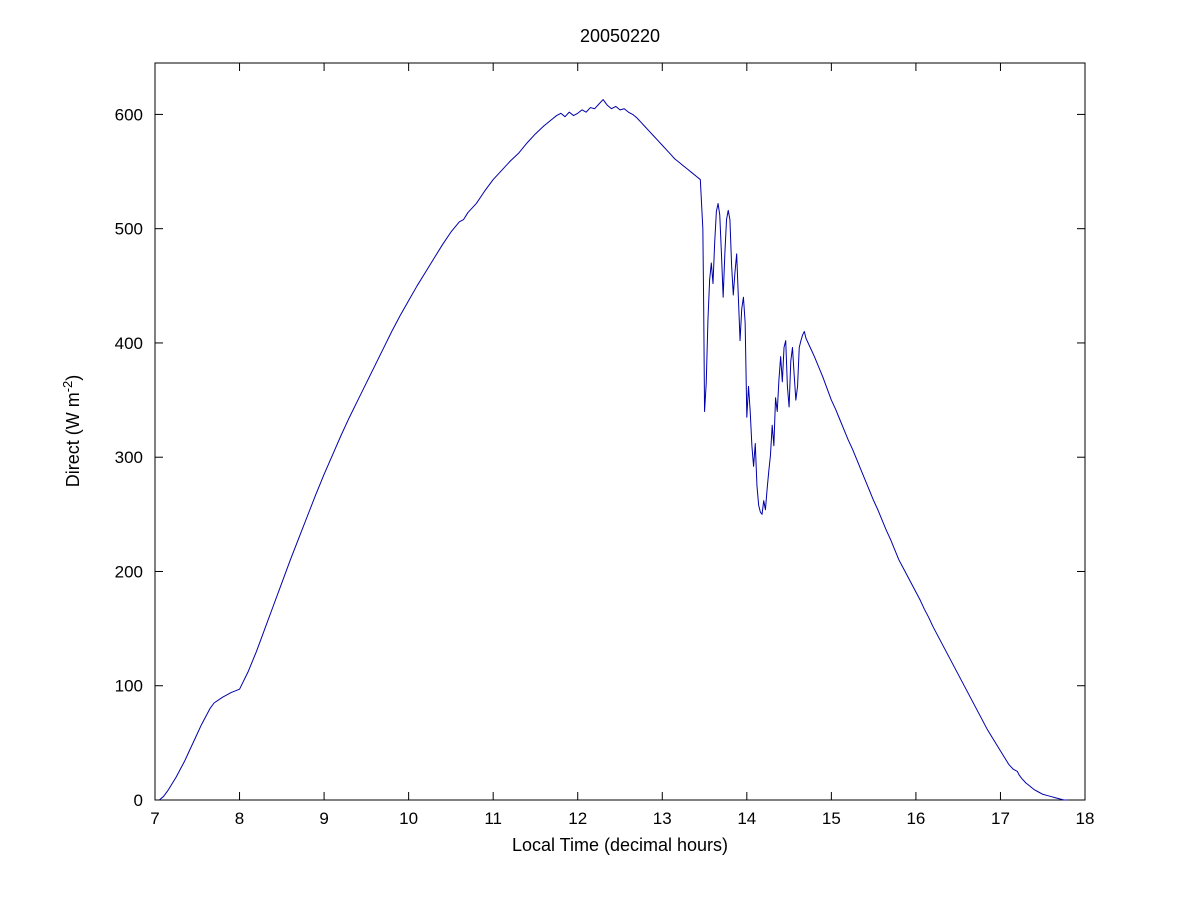 The height and width of the screenshot is (900, 1200). What do you see at coordinates (73, 377) in the screenshot?
I see `y-axis-label-close: )` at bounding box center [73, 377].